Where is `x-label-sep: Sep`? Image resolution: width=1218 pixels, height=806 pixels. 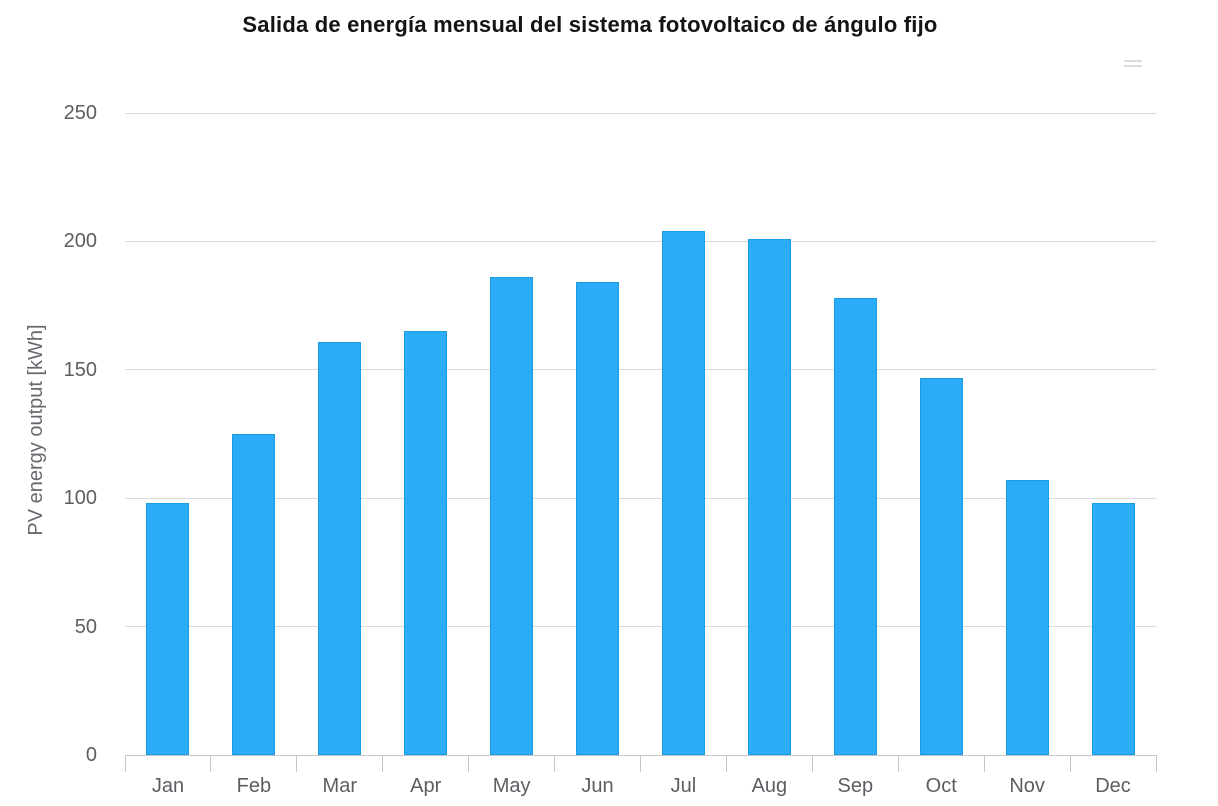
x-label-sep: Sep is located at coordinates (855, 786).